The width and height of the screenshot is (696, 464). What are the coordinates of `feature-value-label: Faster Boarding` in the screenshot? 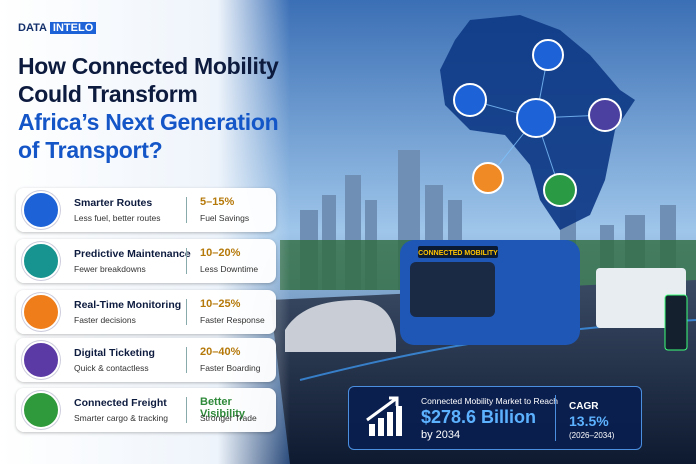 It's located at (230, 368).